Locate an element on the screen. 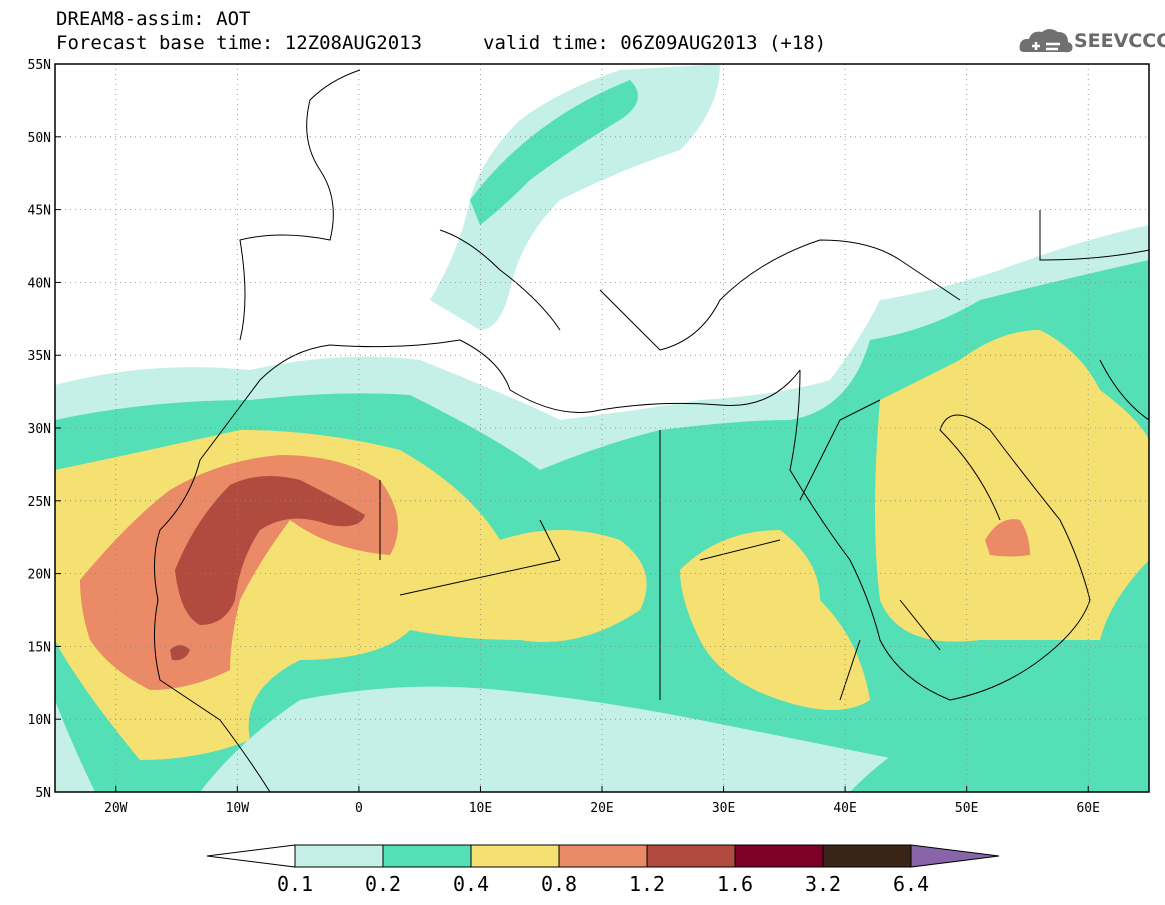 The image size is (1165, 905). colorbar-level-label: 0.4 is located at coordinates (471, 884).